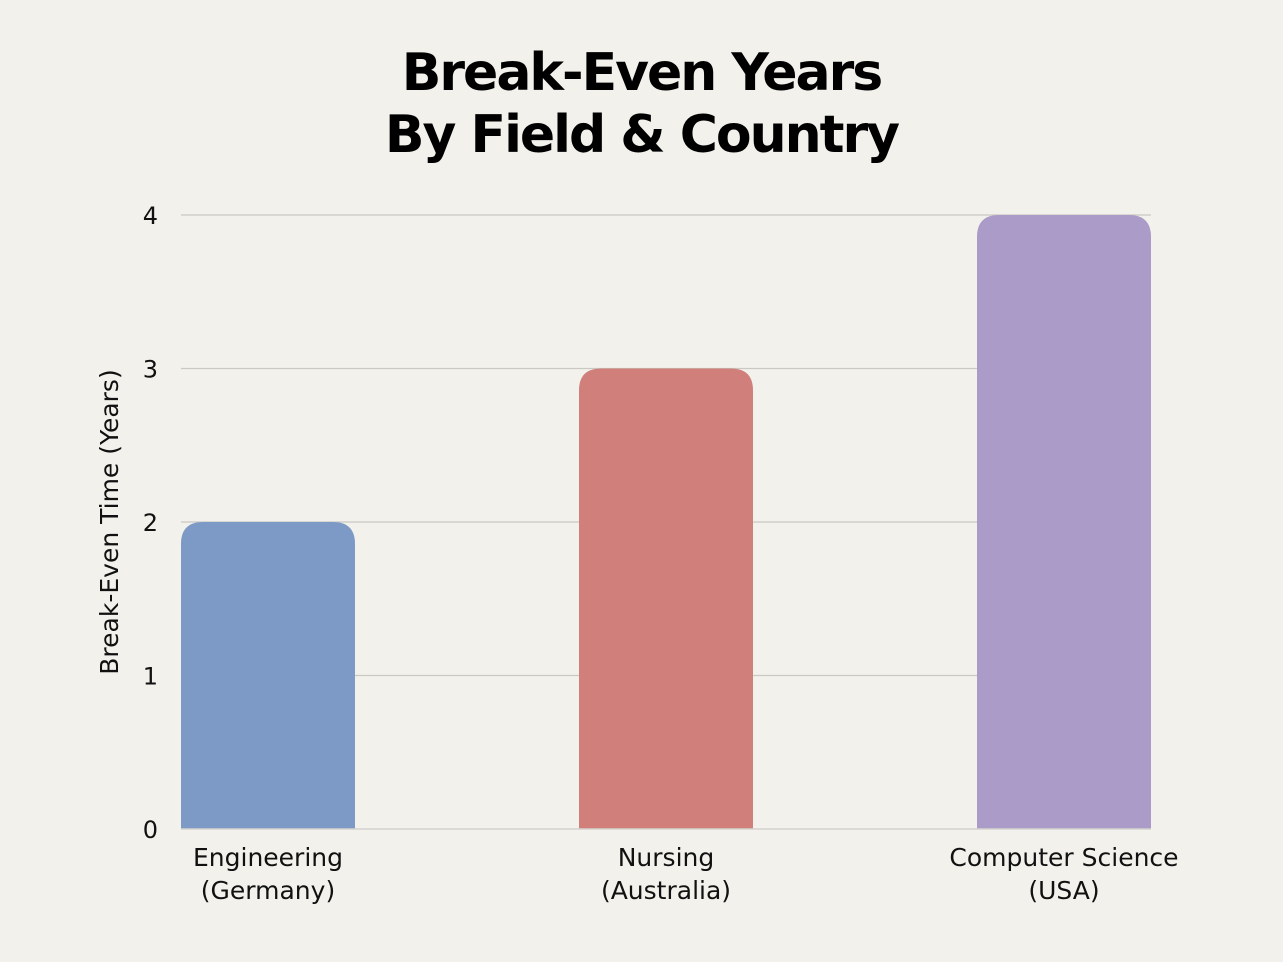 The height and width of the screenshot is (962, 1283). I want to click on x-tick-label-line: (USA), so click(1063, 890).